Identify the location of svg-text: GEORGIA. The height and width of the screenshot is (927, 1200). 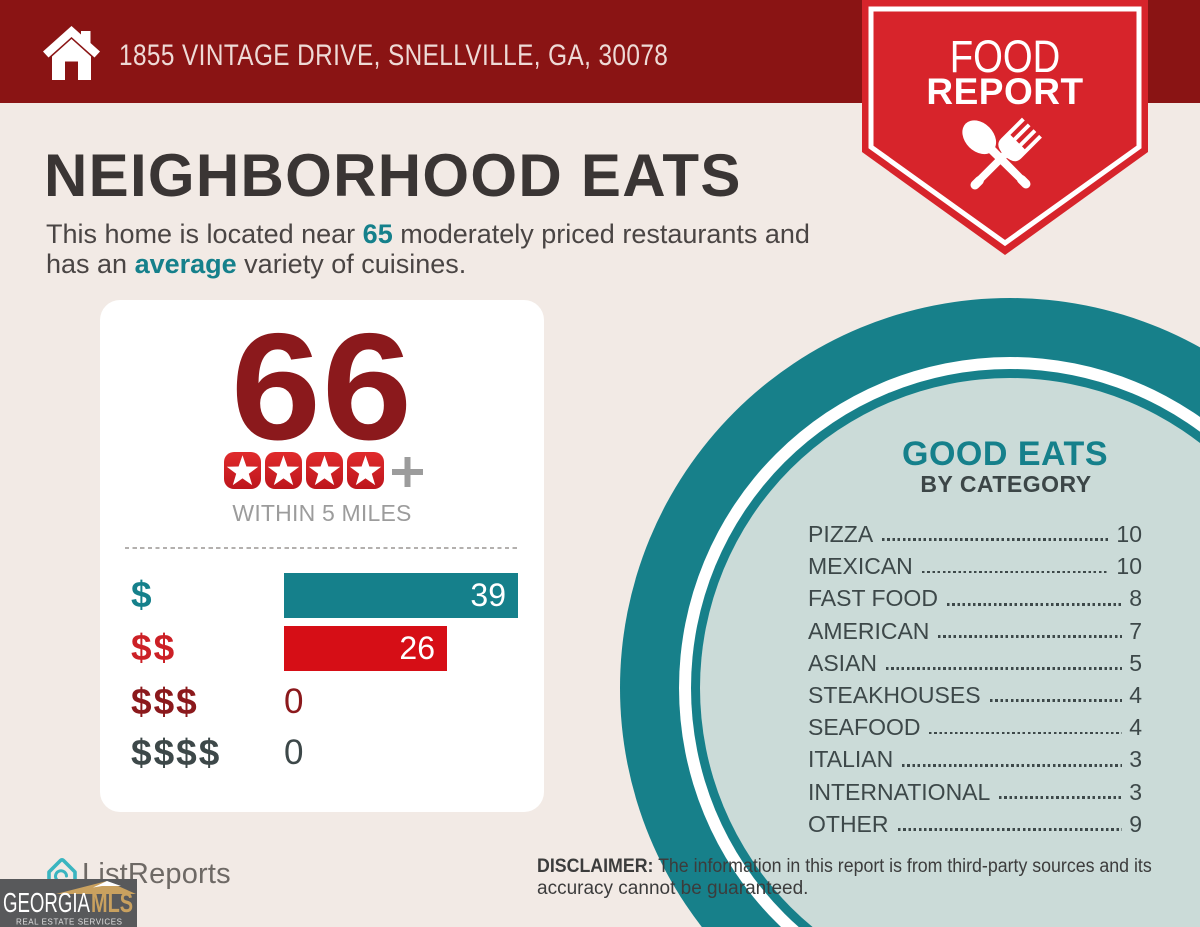
(46, 902).